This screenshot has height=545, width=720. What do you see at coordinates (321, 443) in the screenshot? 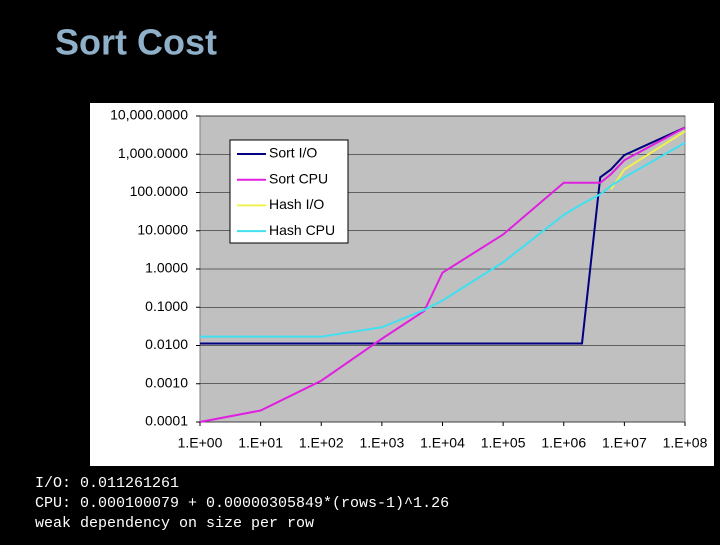
I see `x-tick-label: 1.E+02` at bounding box center [321, 443].